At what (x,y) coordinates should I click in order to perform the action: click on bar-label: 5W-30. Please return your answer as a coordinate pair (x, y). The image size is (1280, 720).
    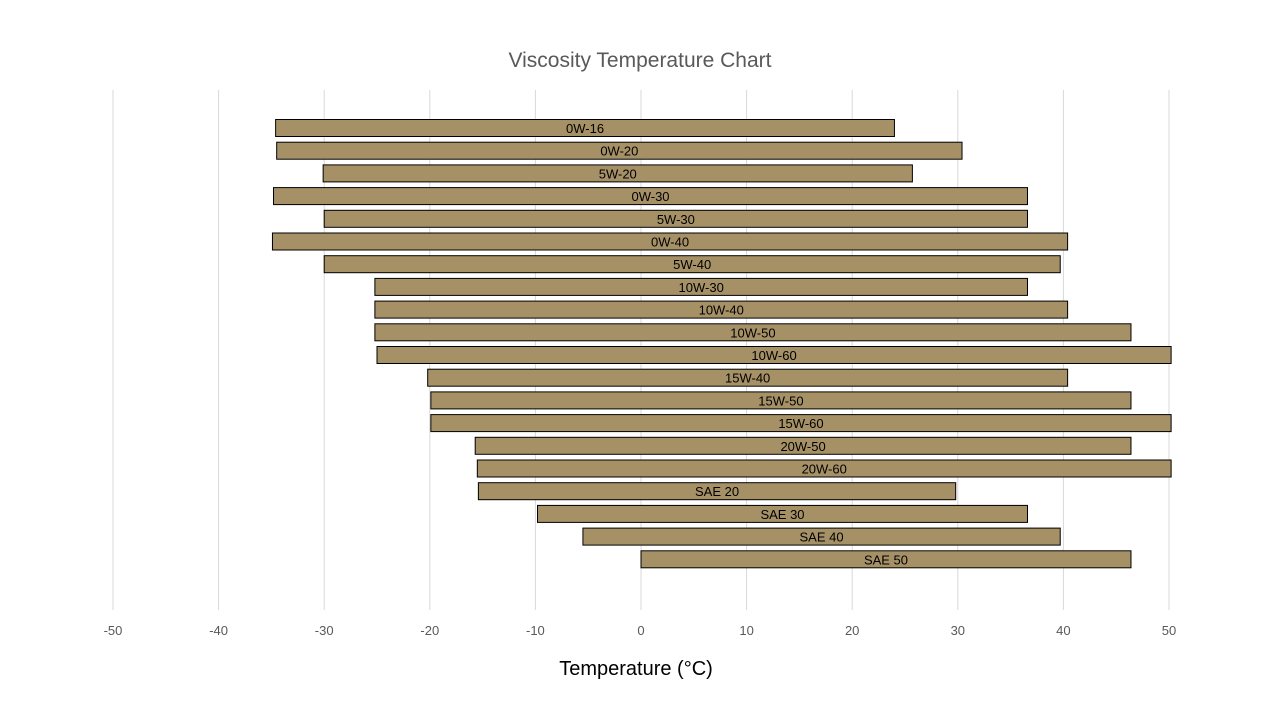
    Looking at the image, I should click on (676, 219).